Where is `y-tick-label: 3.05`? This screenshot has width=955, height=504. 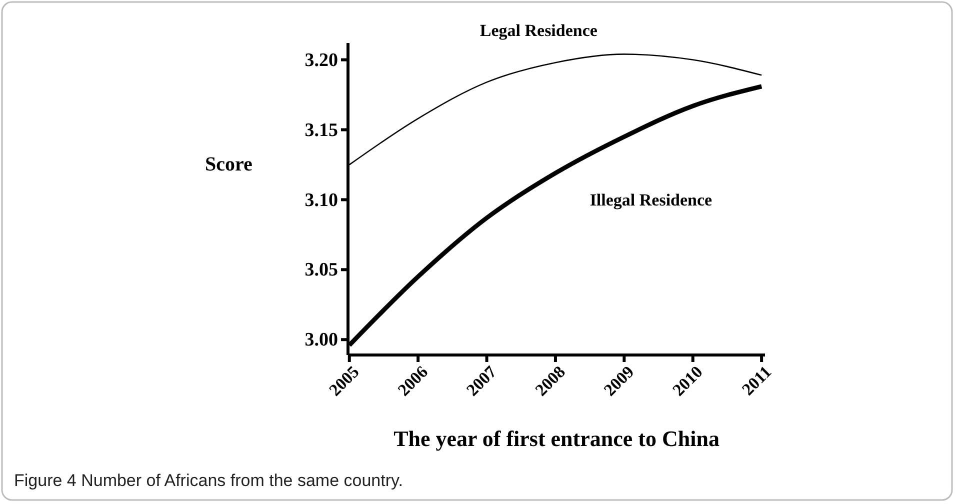
y-tick-label: 3.05 is located at coordinates (321, 270).